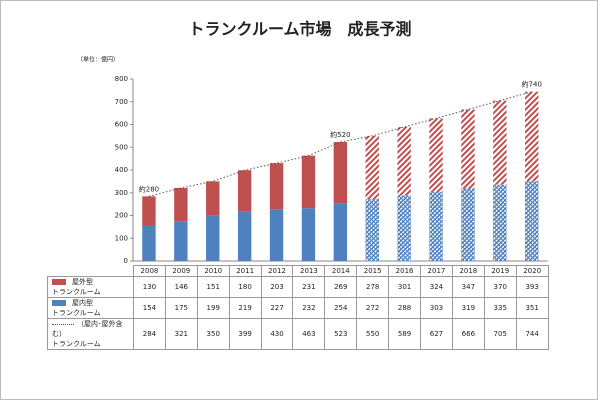  I want to click on legend-label: （屋内･屋外含む） トランクルーム, so click(87, 334).